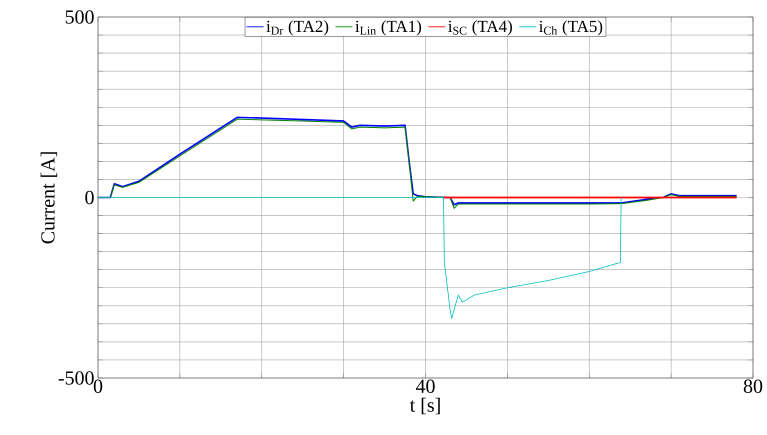 This screenshot has height=435, width=767. Describe the element at coordinates (76, 378) in the screenshot. I see `y-tick-label: -500` at that location.